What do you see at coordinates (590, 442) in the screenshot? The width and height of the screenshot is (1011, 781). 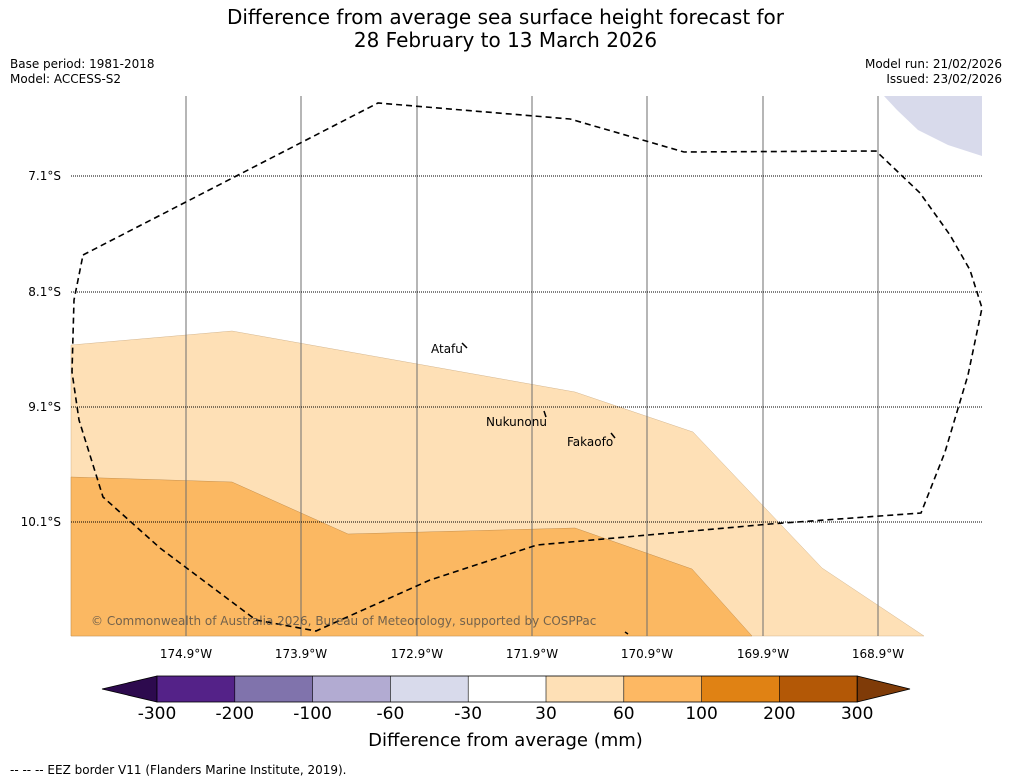 I see `place-fakaofo: Fakaofo` at bounding box center [590, 442].